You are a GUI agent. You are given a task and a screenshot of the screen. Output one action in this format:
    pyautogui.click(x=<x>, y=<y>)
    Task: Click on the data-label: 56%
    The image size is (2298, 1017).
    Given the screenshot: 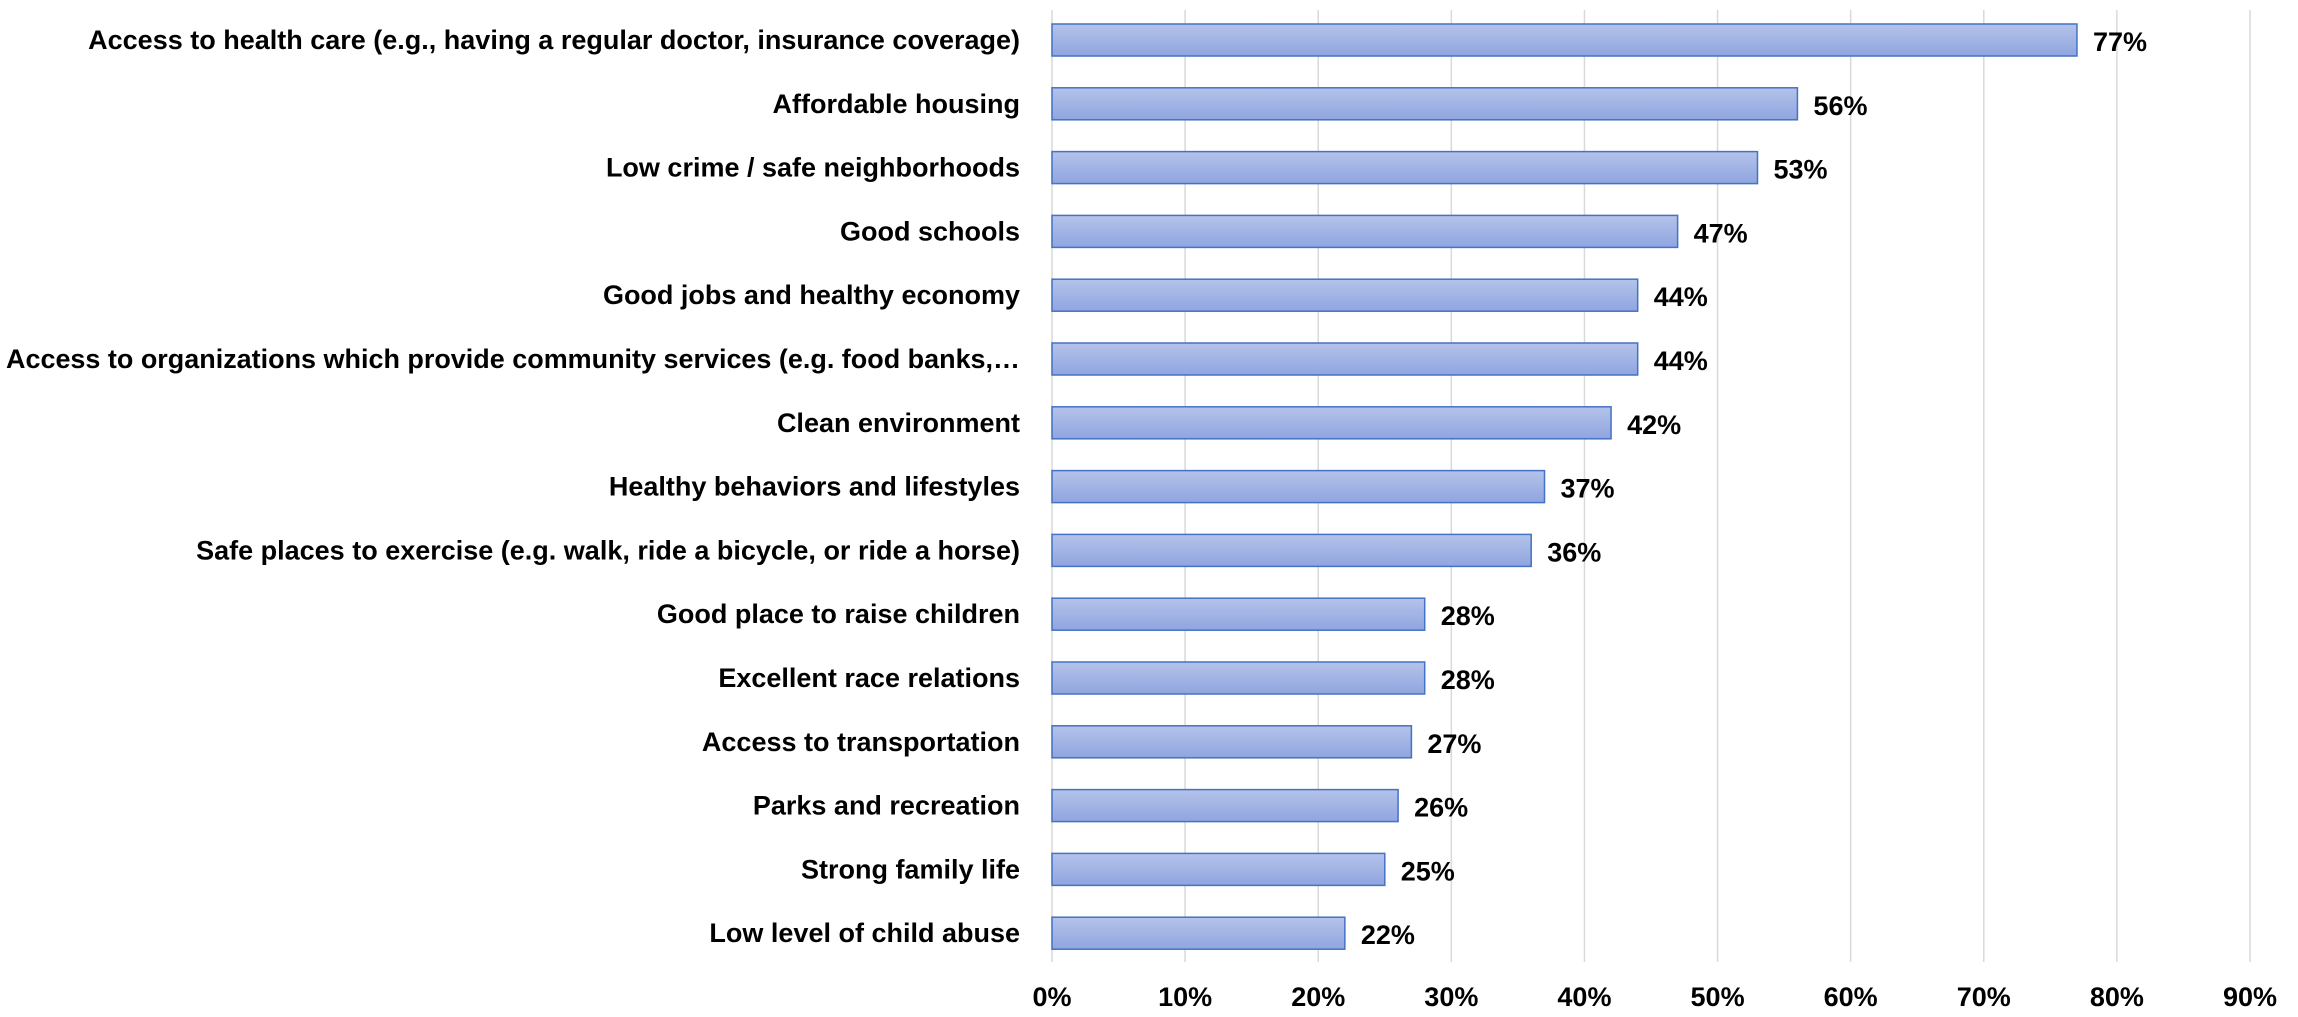 What is the action you would take?
    pyautogui.click(x=1840, y=106)
    